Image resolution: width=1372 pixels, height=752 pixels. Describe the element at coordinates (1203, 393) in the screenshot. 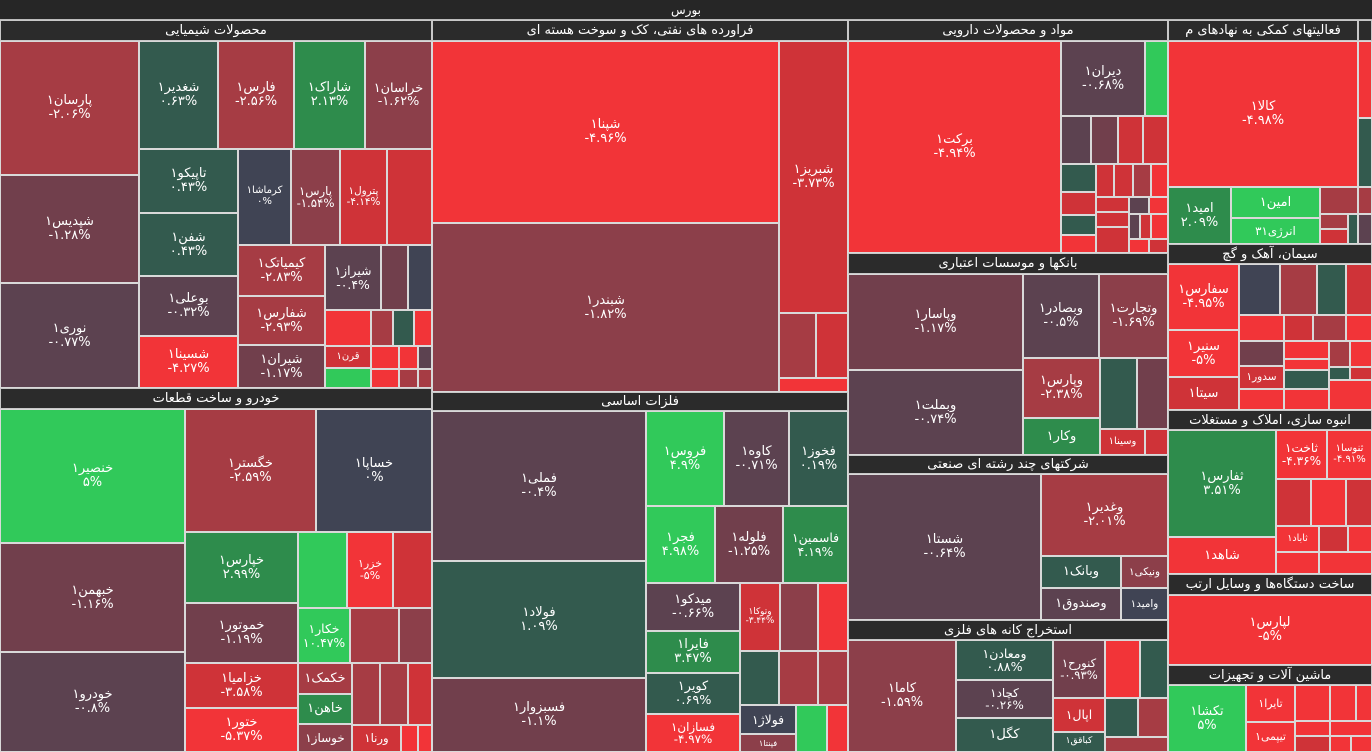

I see `stock-tile: سیتا۱` at that location.